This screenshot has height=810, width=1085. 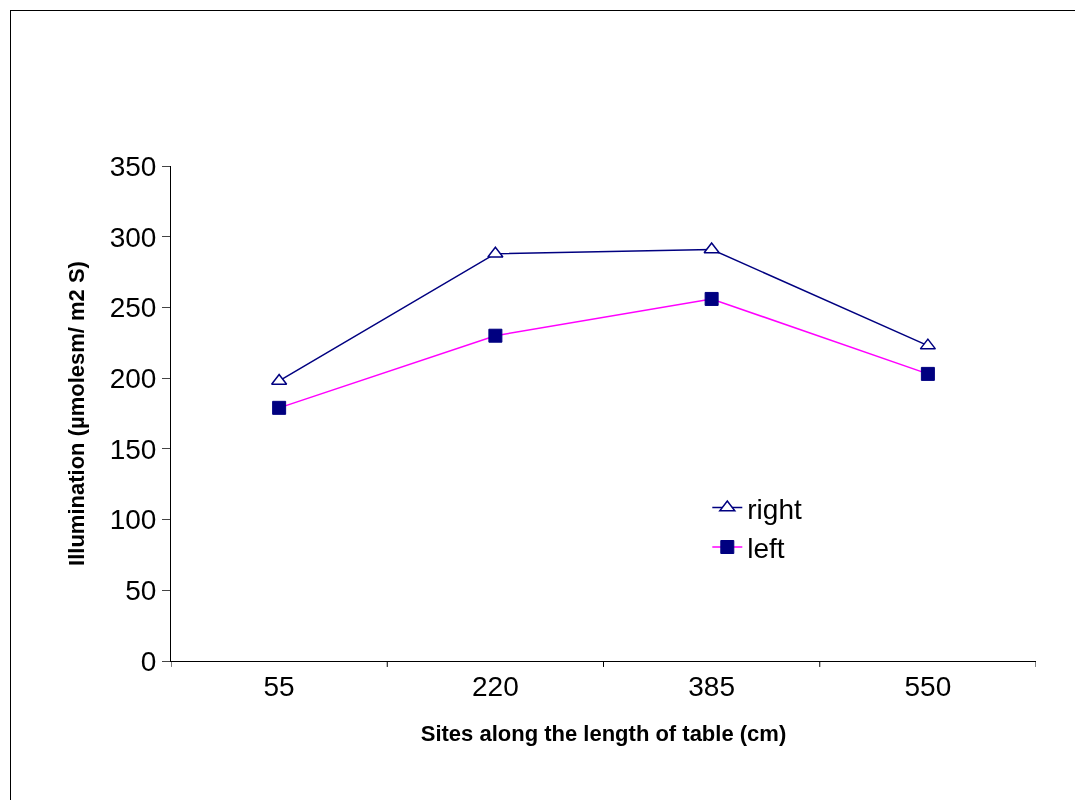 What do you see at coordinates (133, 308) in the screenshot?
I see `y-tick-label: 250` at bounding box center [133, 308].